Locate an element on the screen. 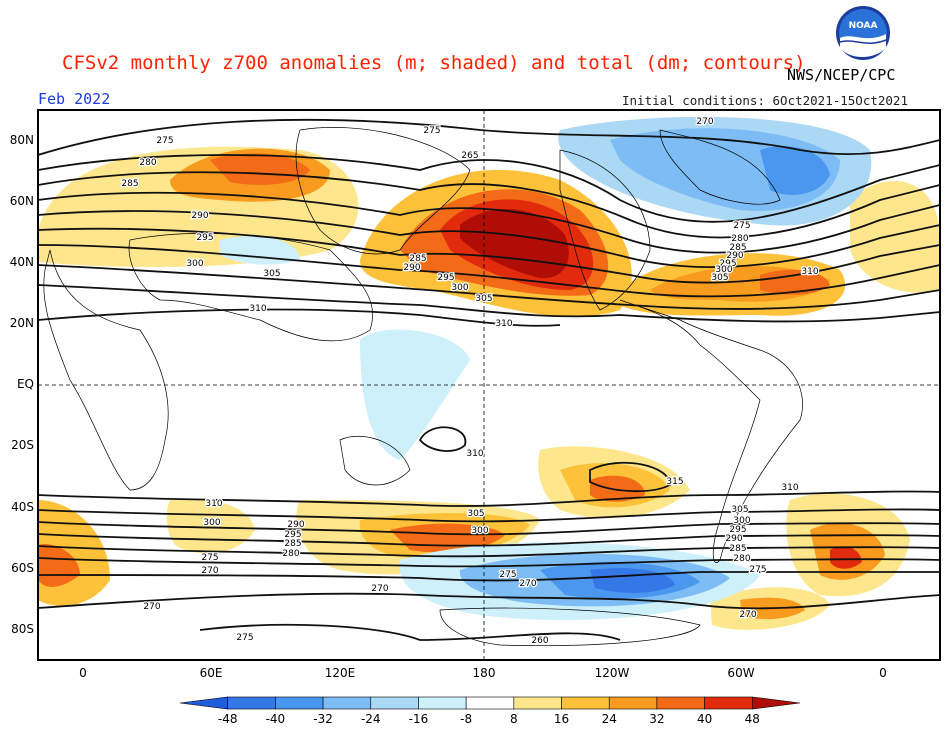 The height and width of the screenshot is (733, 944). lat-label: 40N is located at coordinates (21, 262).